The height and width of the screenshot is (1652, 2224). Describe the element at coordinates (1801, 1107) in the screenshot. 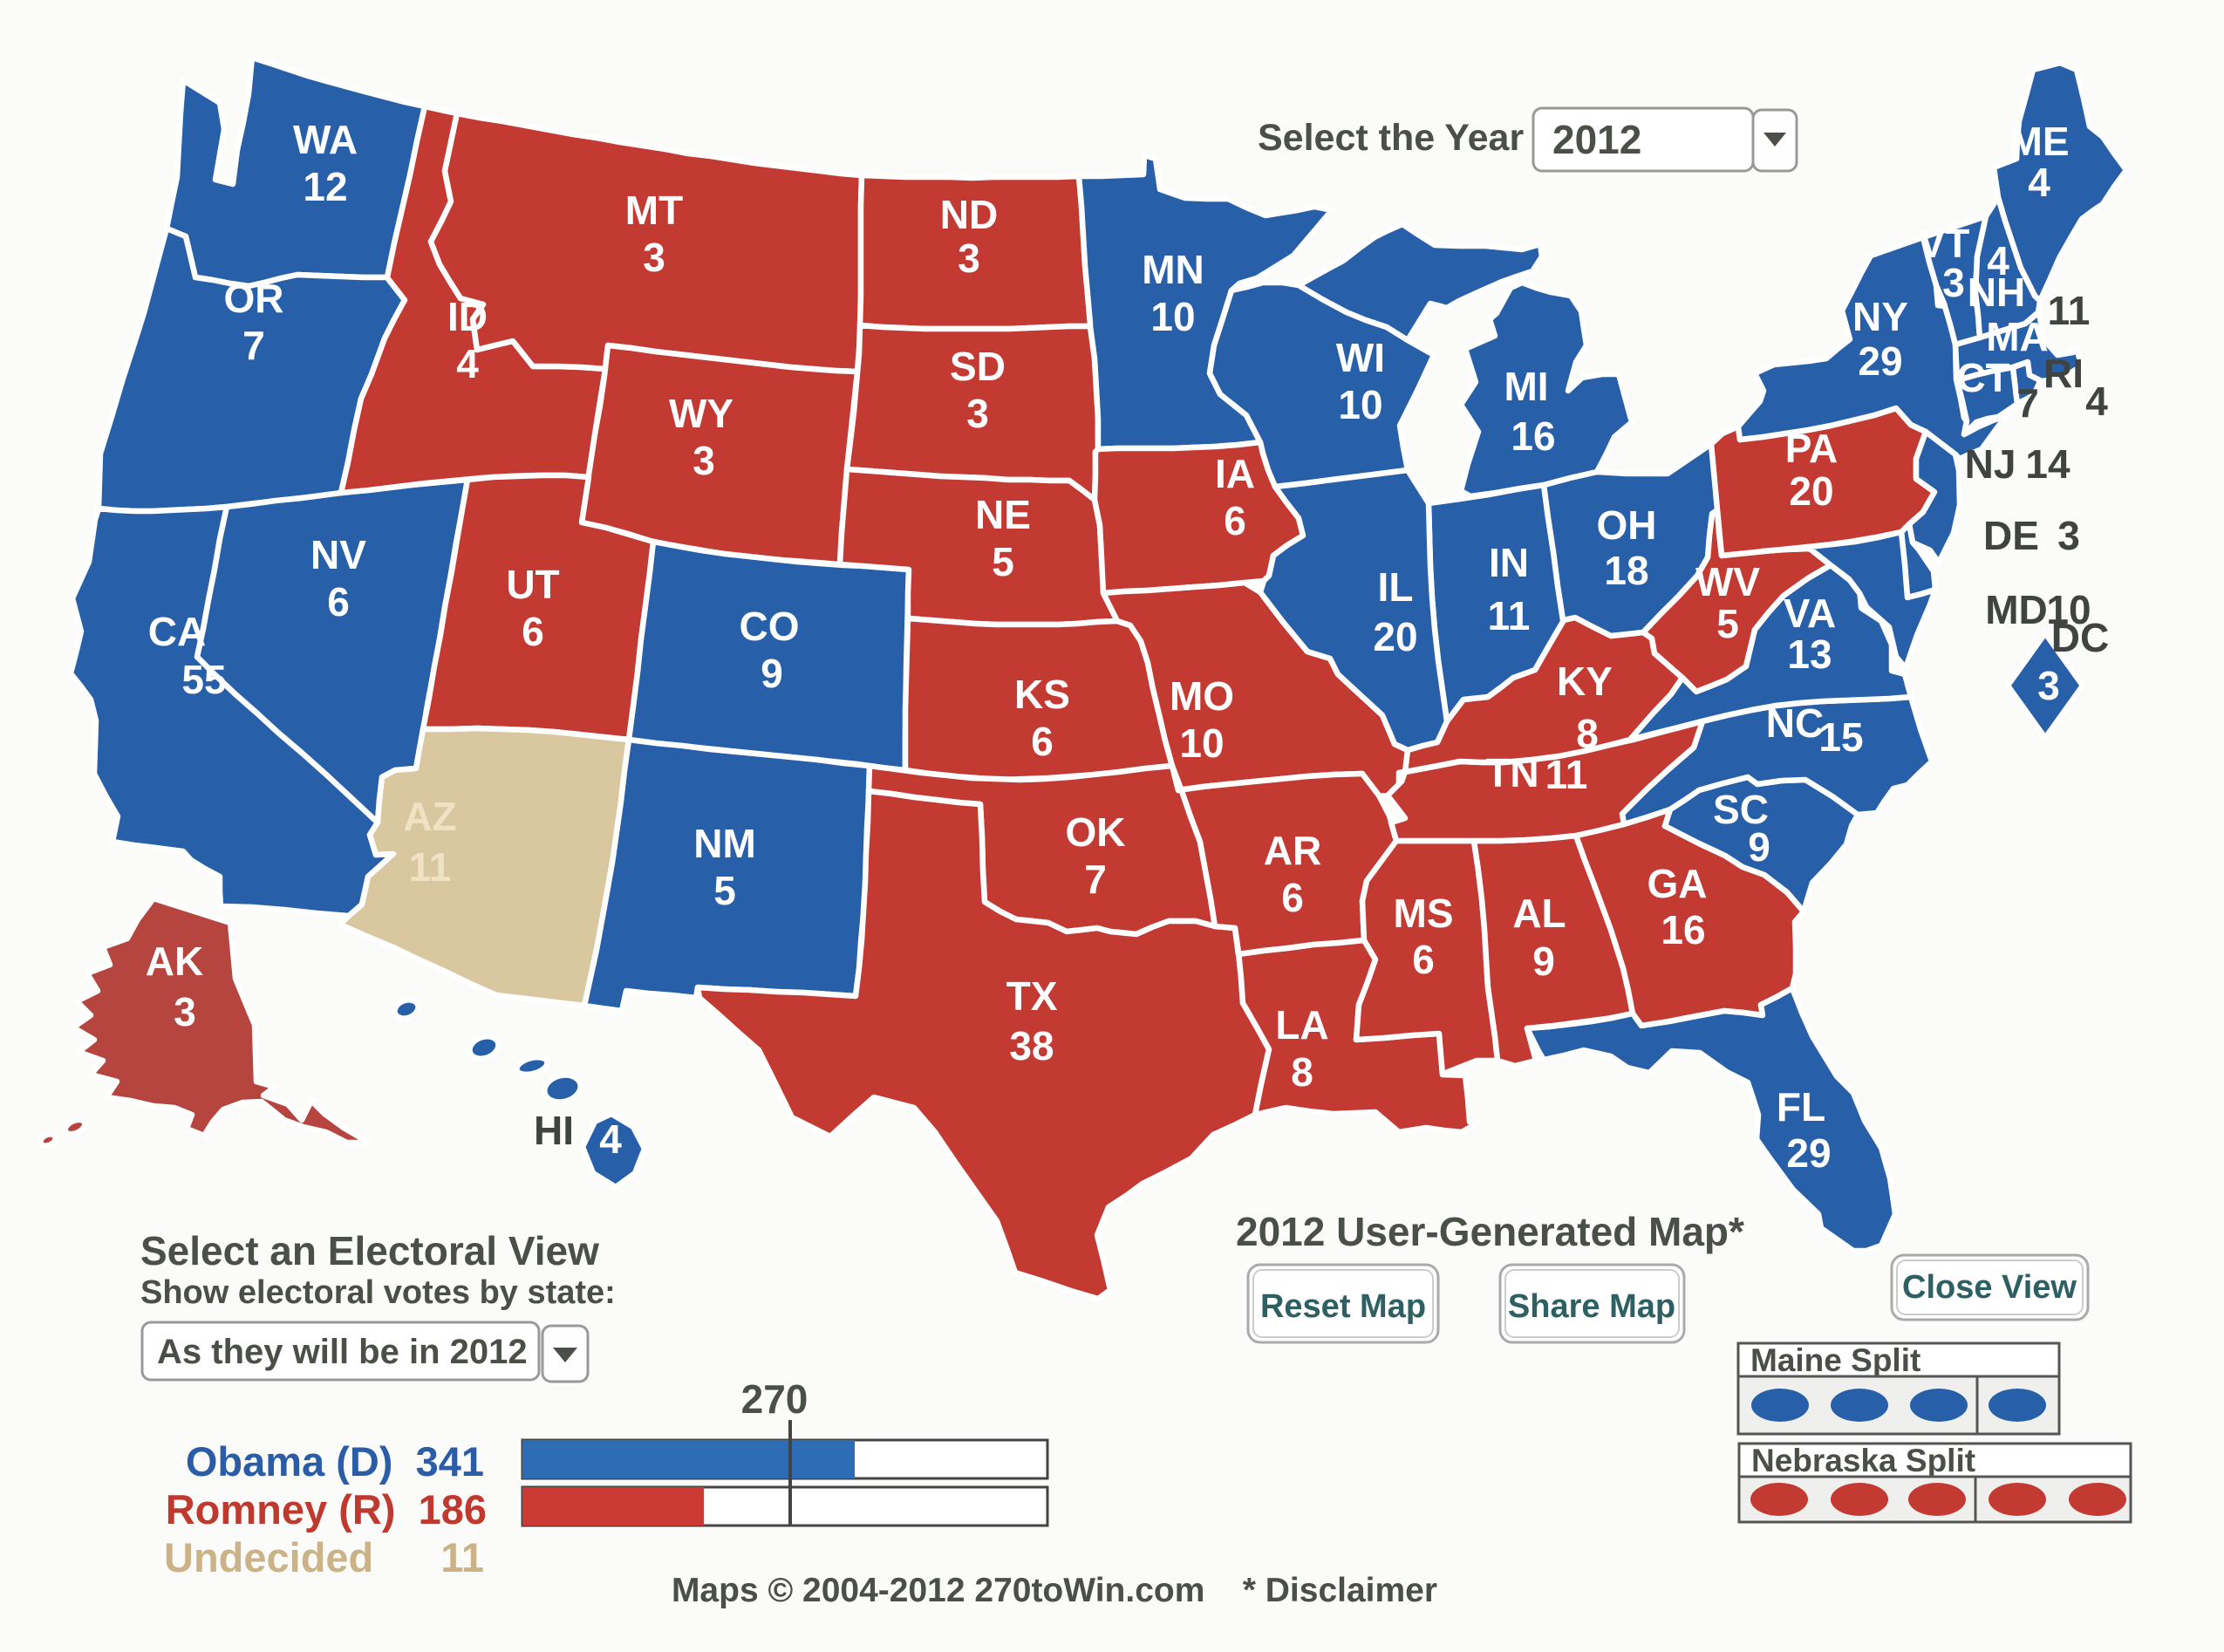

I see `svg-text: FL` at that location.